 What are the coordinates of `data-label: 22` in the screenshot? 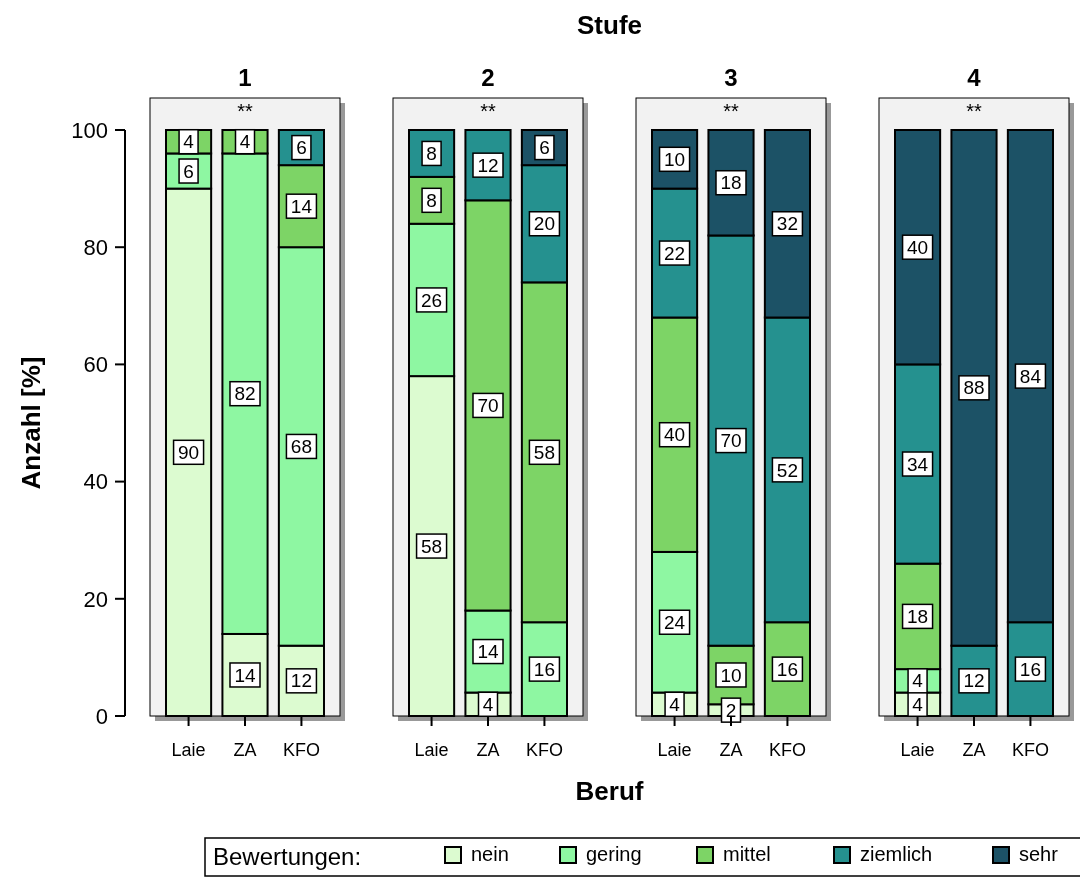 It's located at (675, 253).